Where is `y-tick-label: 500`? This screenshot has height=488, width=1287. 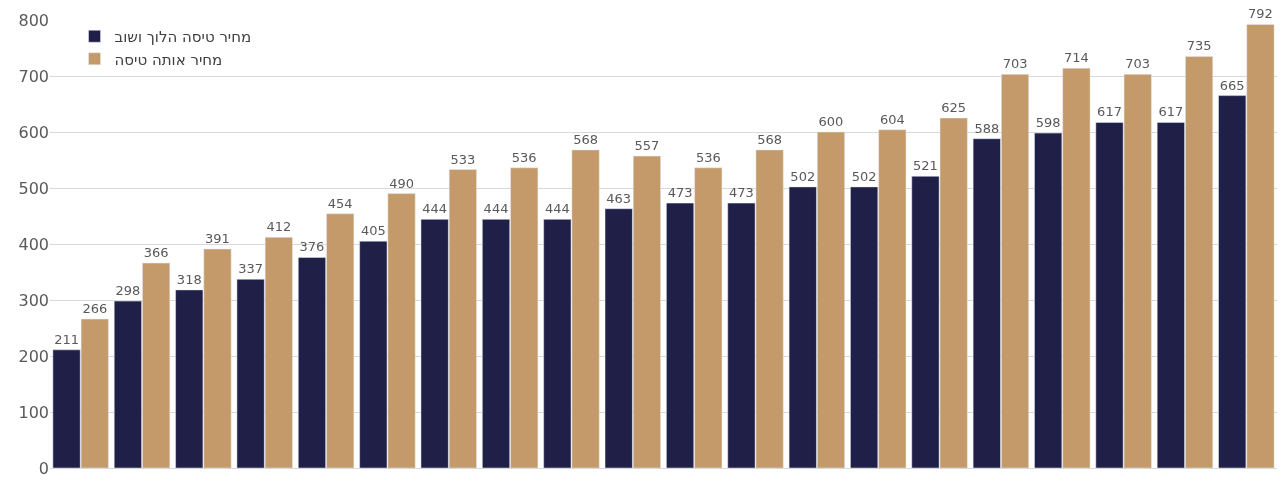
y-tick-label: 500 is located at coordinates (33, 188).